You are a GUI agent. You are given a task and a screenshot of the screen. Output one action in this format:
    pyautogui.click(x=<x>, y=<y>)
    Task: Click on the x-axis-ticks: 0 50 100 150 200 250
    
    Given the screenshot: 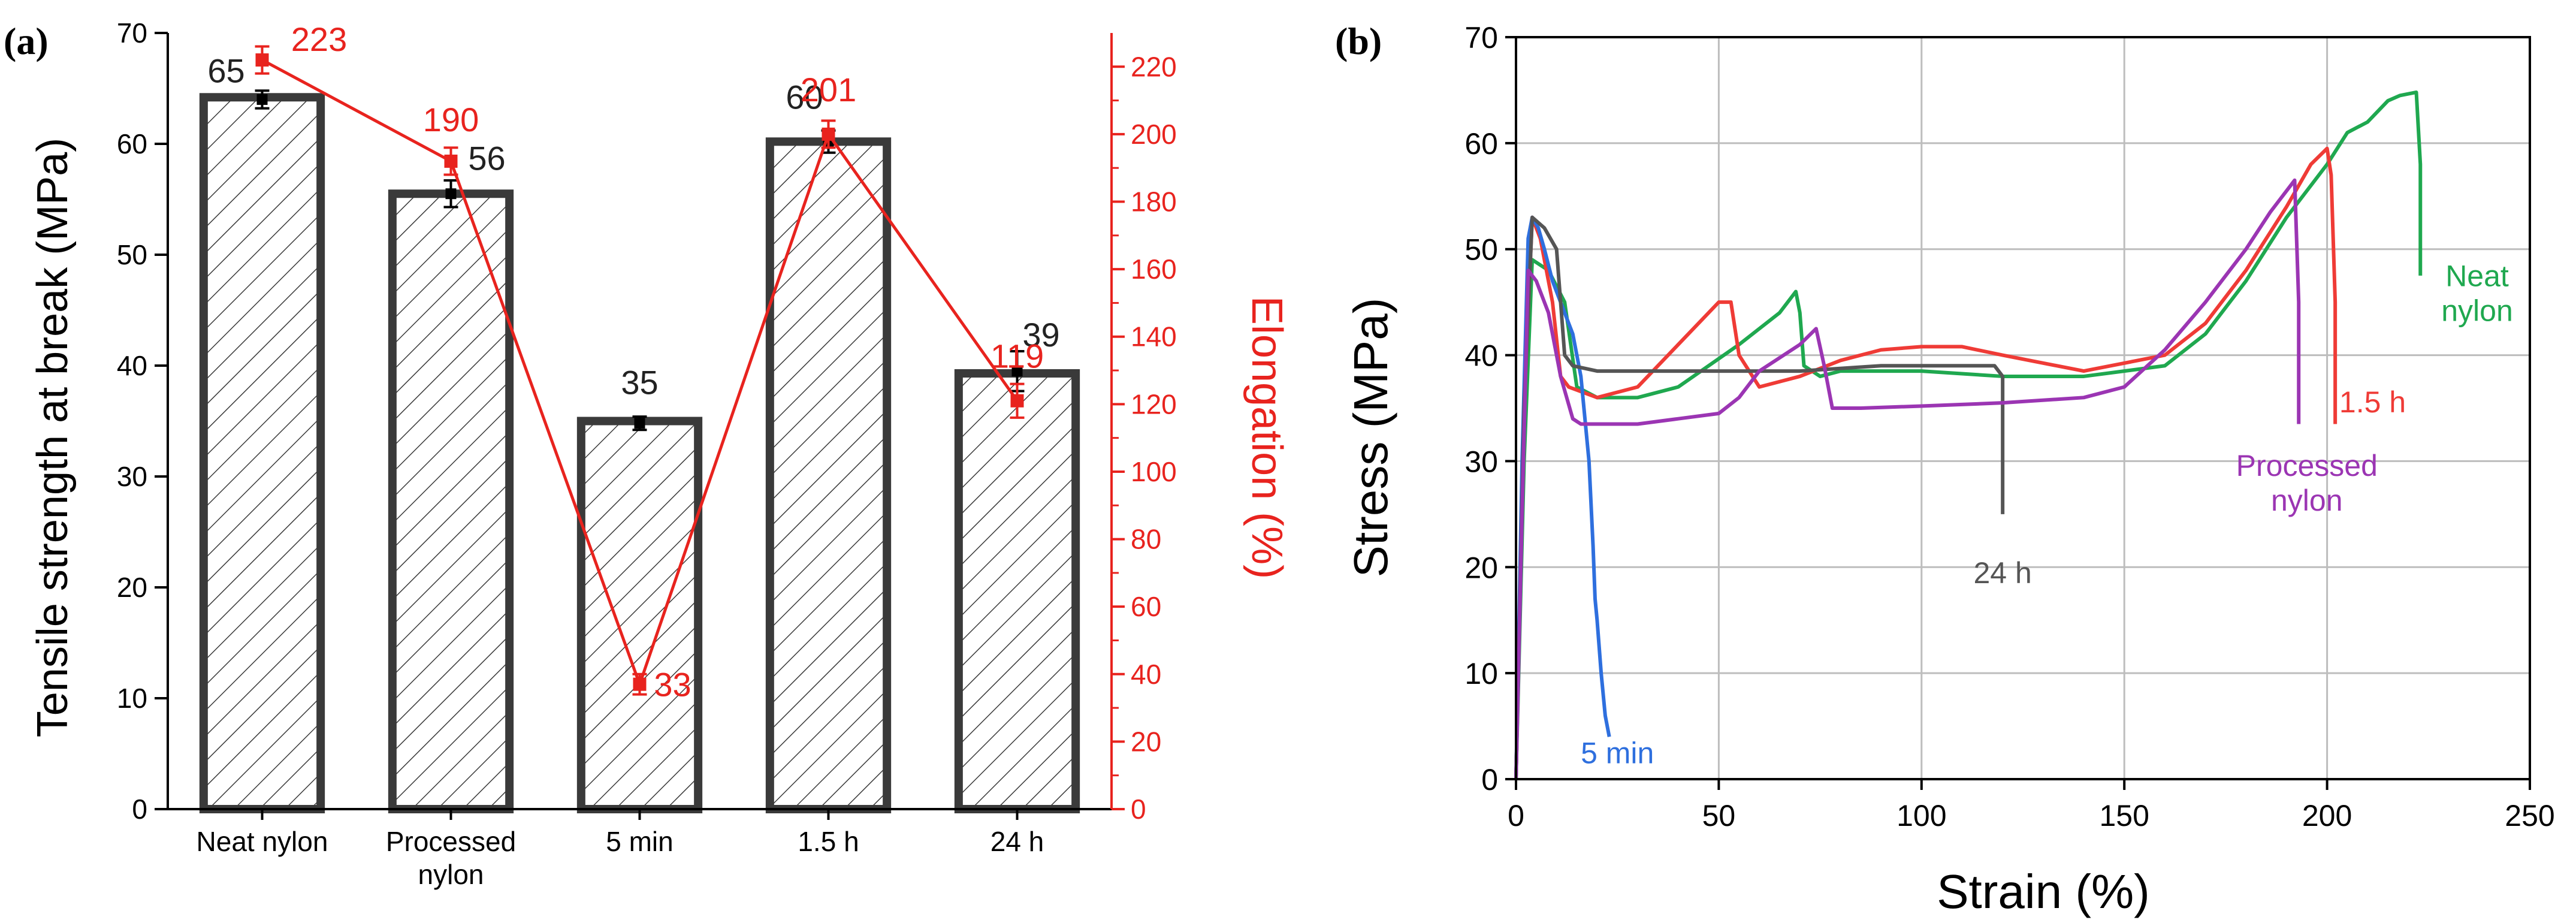 What is the action you would take?
    pyautogui.click(x=2032, y=805)
    